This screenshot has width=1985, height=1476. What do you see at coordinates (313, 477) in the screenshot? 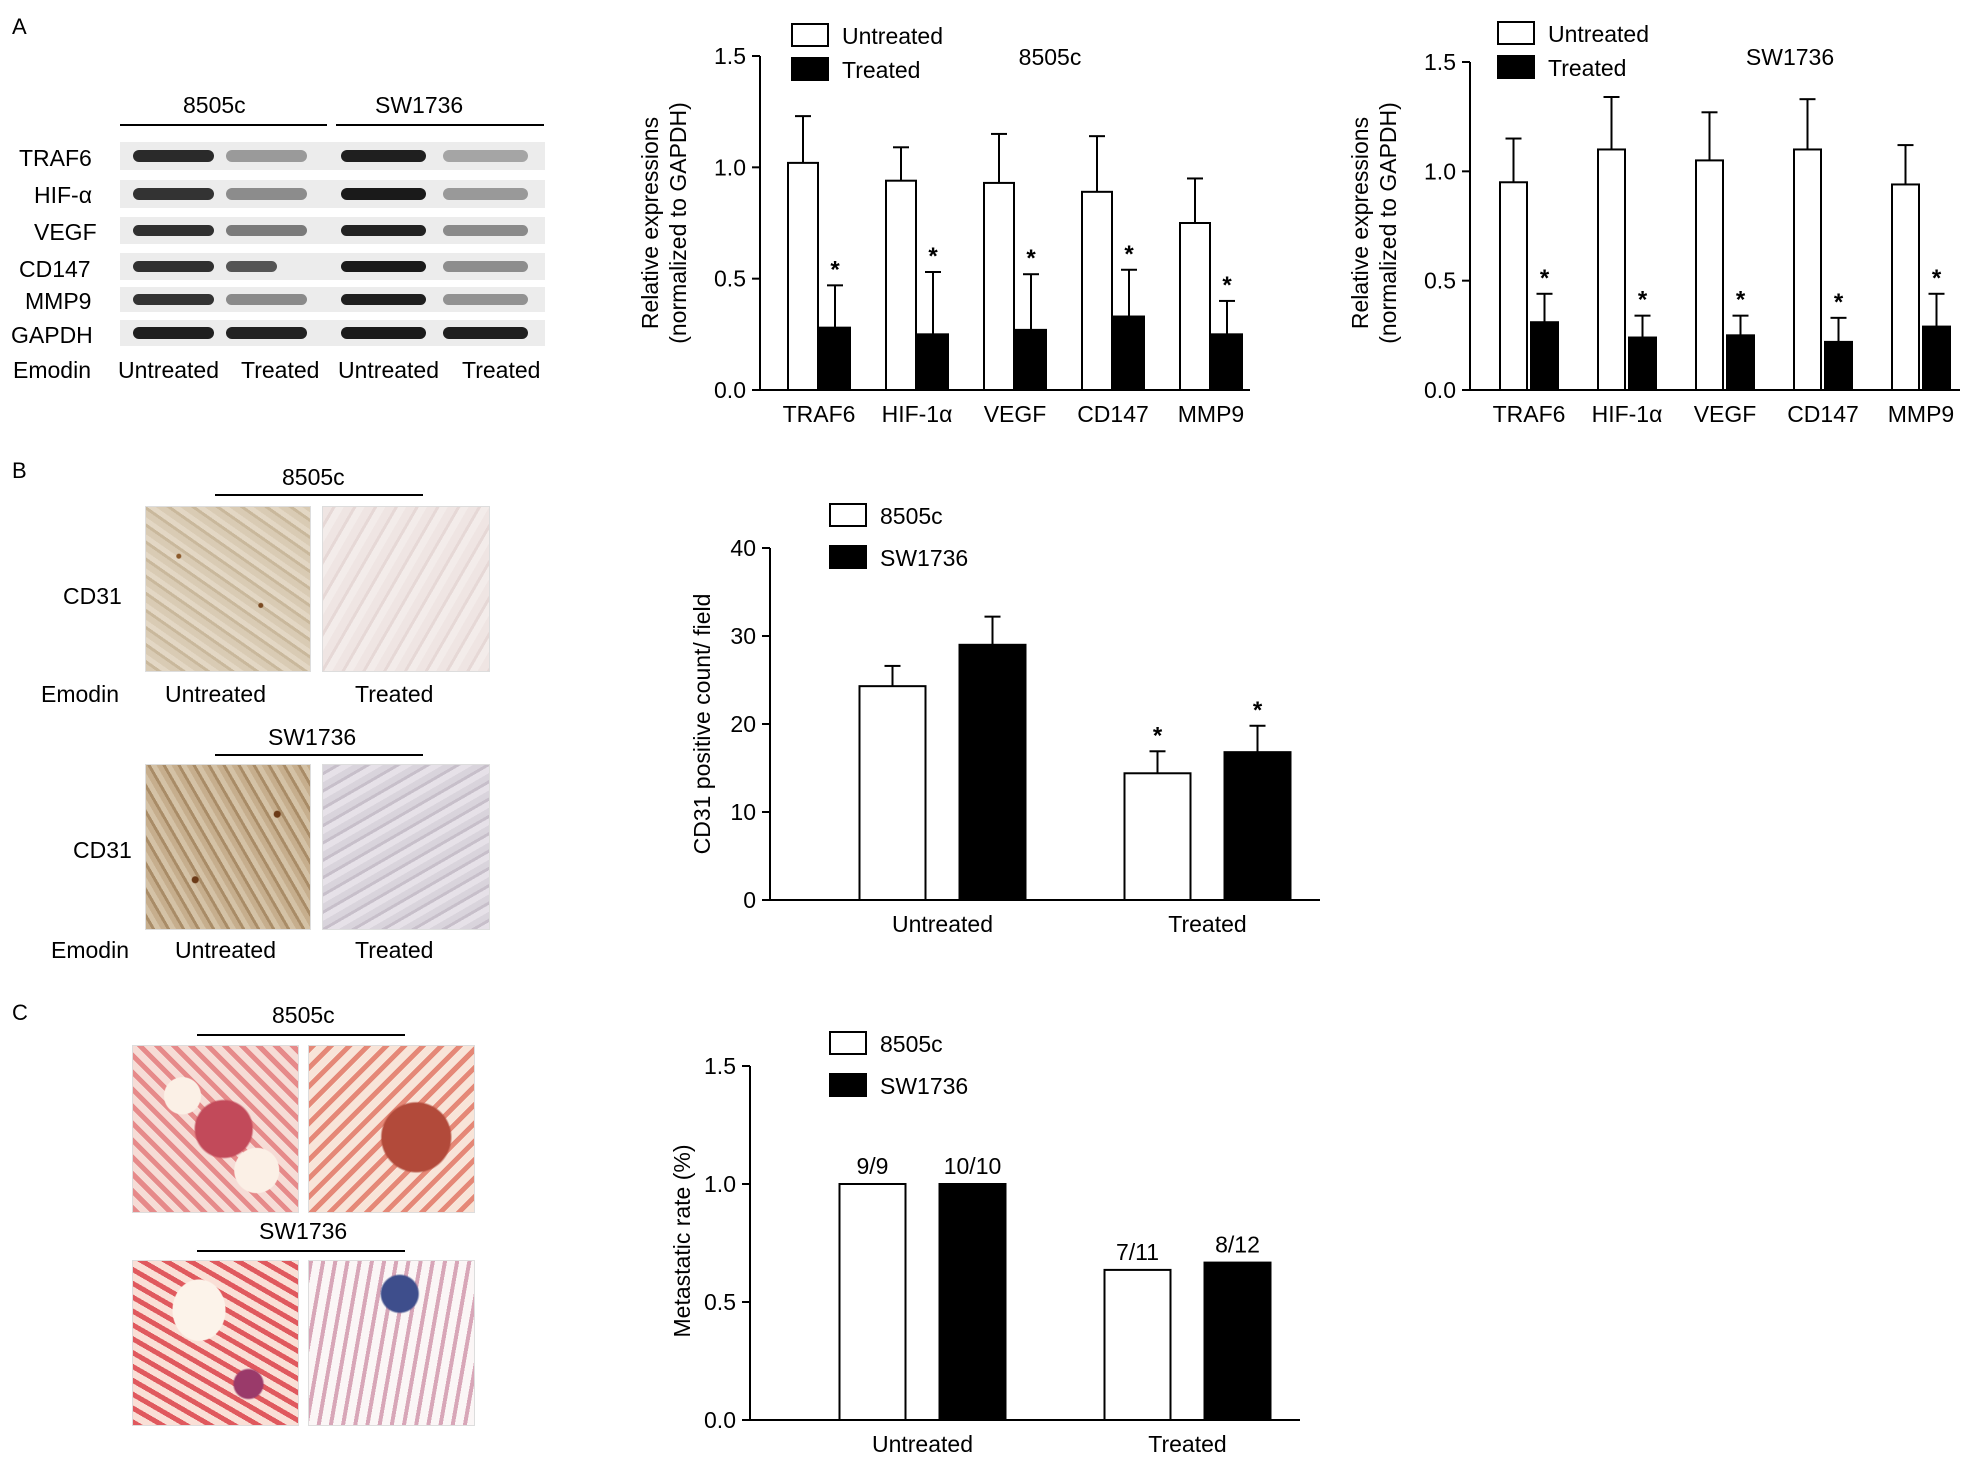
I see `ihc-cell-line-8505c: 8505c` at bounding box center [313, 477].